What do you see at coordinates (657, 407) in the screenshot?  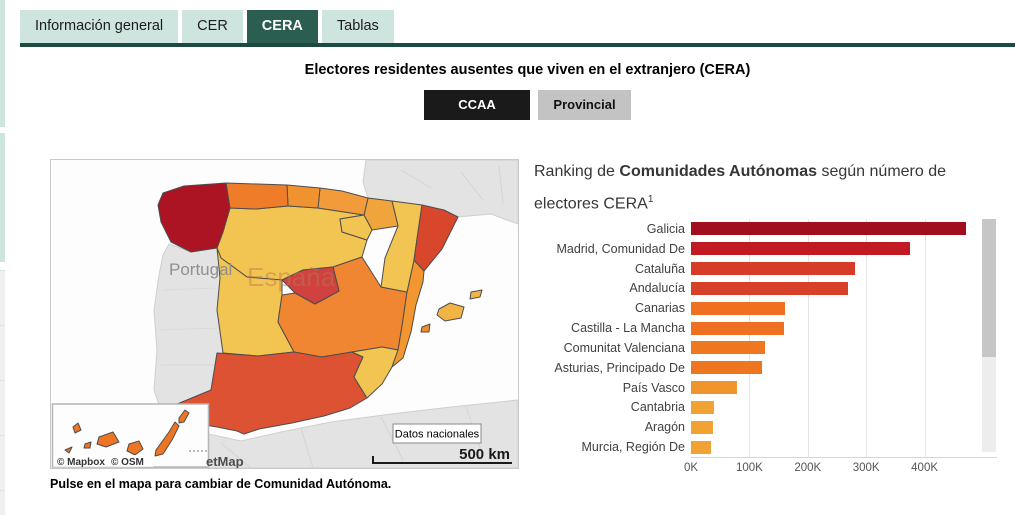 I see `bar-label: Cantabria` at bounding box center [657, 407].